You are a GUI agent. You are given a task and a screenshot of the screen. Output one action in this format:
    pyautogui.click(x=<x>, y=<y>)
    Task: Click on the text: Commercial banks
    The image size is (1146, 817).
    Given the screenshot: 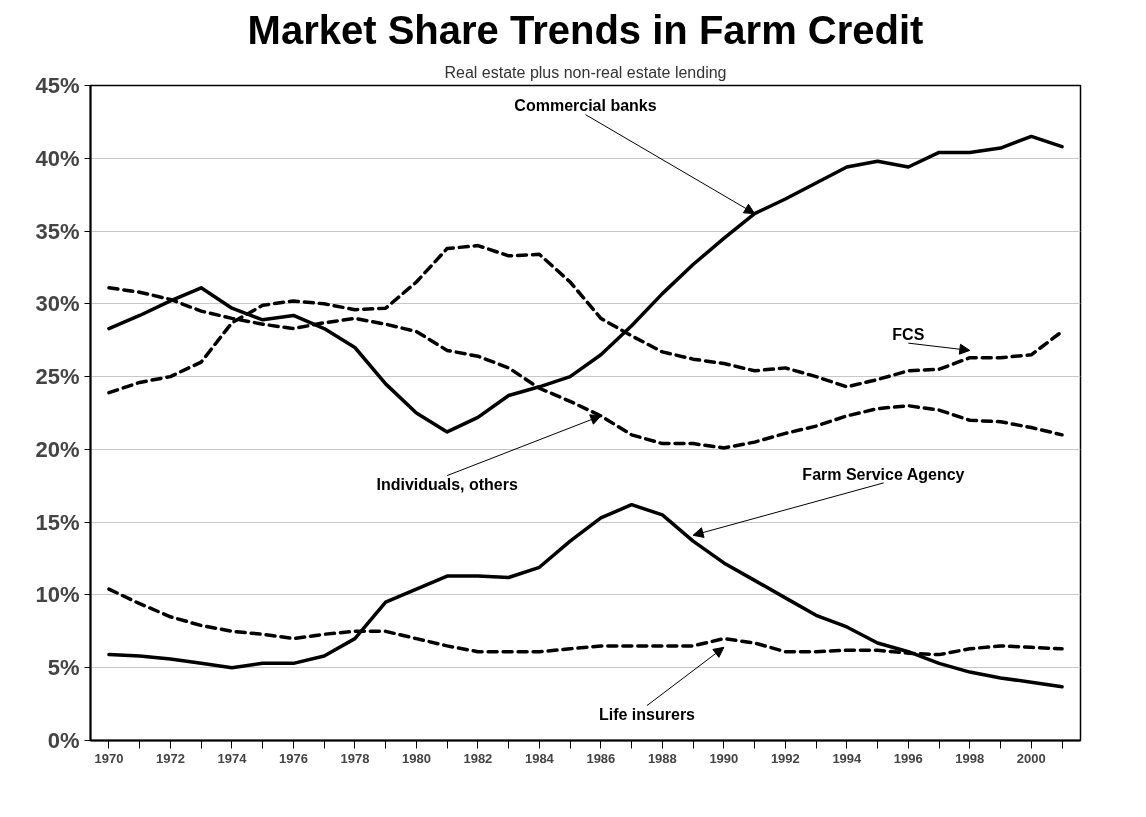 What is the action you would take?
    pyautogui.click(x=585, y=106)
    